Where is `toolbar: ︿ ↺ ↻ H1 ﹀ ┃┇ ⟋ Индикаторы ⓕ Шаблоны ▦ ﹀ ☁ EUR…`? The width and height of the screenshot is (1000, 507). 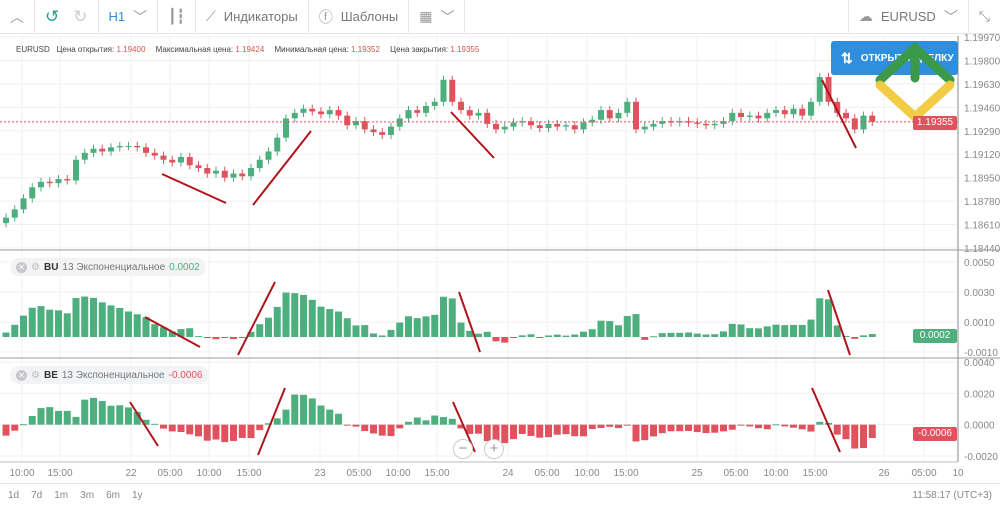
toolbar: ︿ ↺ ↻ H1 ﹀ ┃┇ ⟋ Индикаторы ⓕ Шаблоны ▦ ﹀ ☁ EUR… is located at coordinates (500, 17).